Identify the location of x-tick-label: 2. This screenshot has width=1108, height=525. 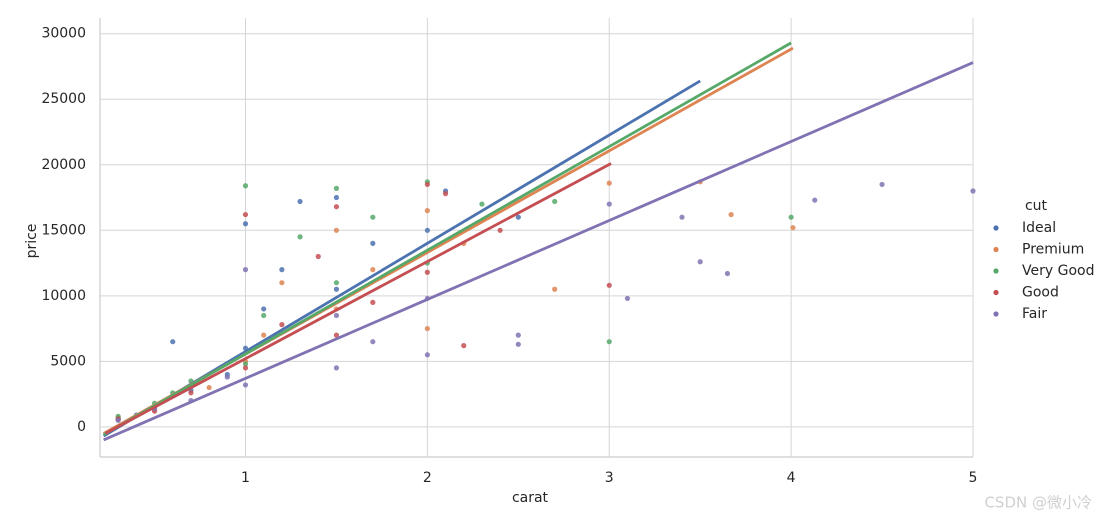
(427, 478).